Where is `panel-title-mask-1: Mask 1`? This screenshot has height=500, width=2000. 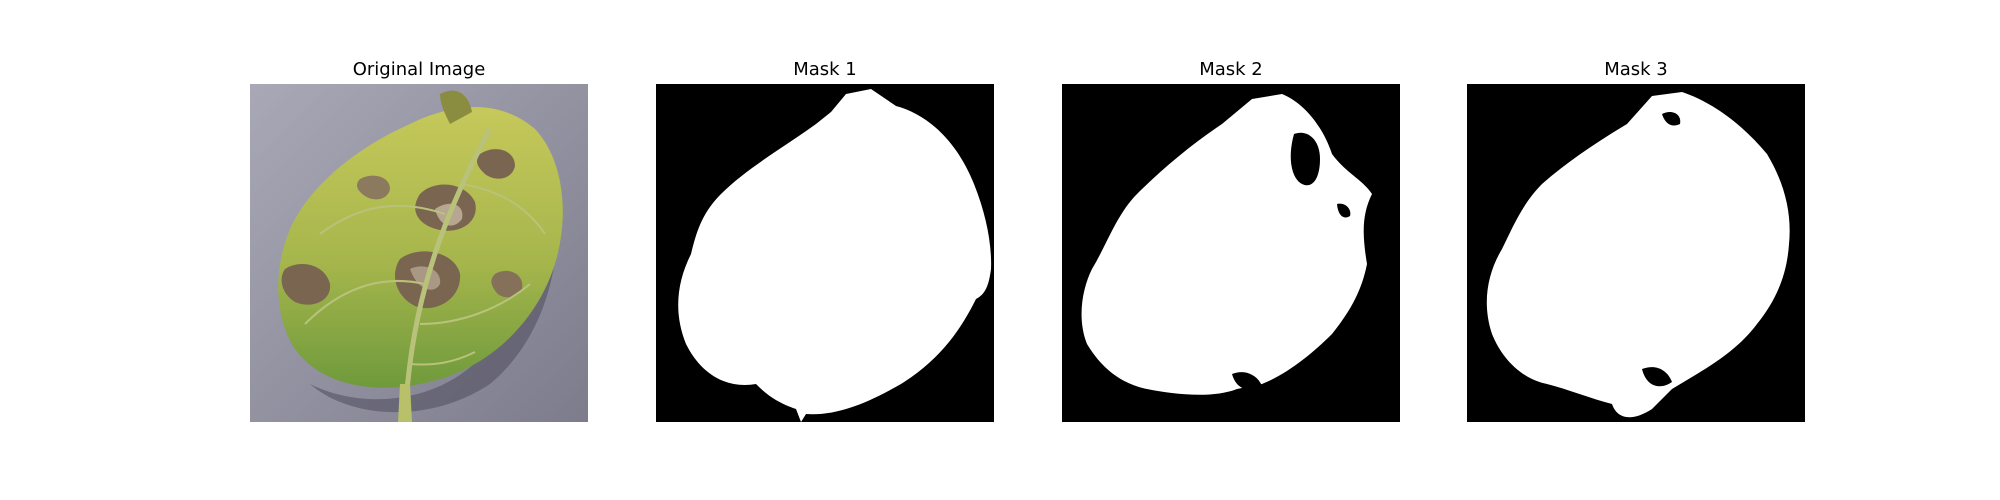
panel-title-mask-1: Mask 1 is located at coordinates (825, 69).